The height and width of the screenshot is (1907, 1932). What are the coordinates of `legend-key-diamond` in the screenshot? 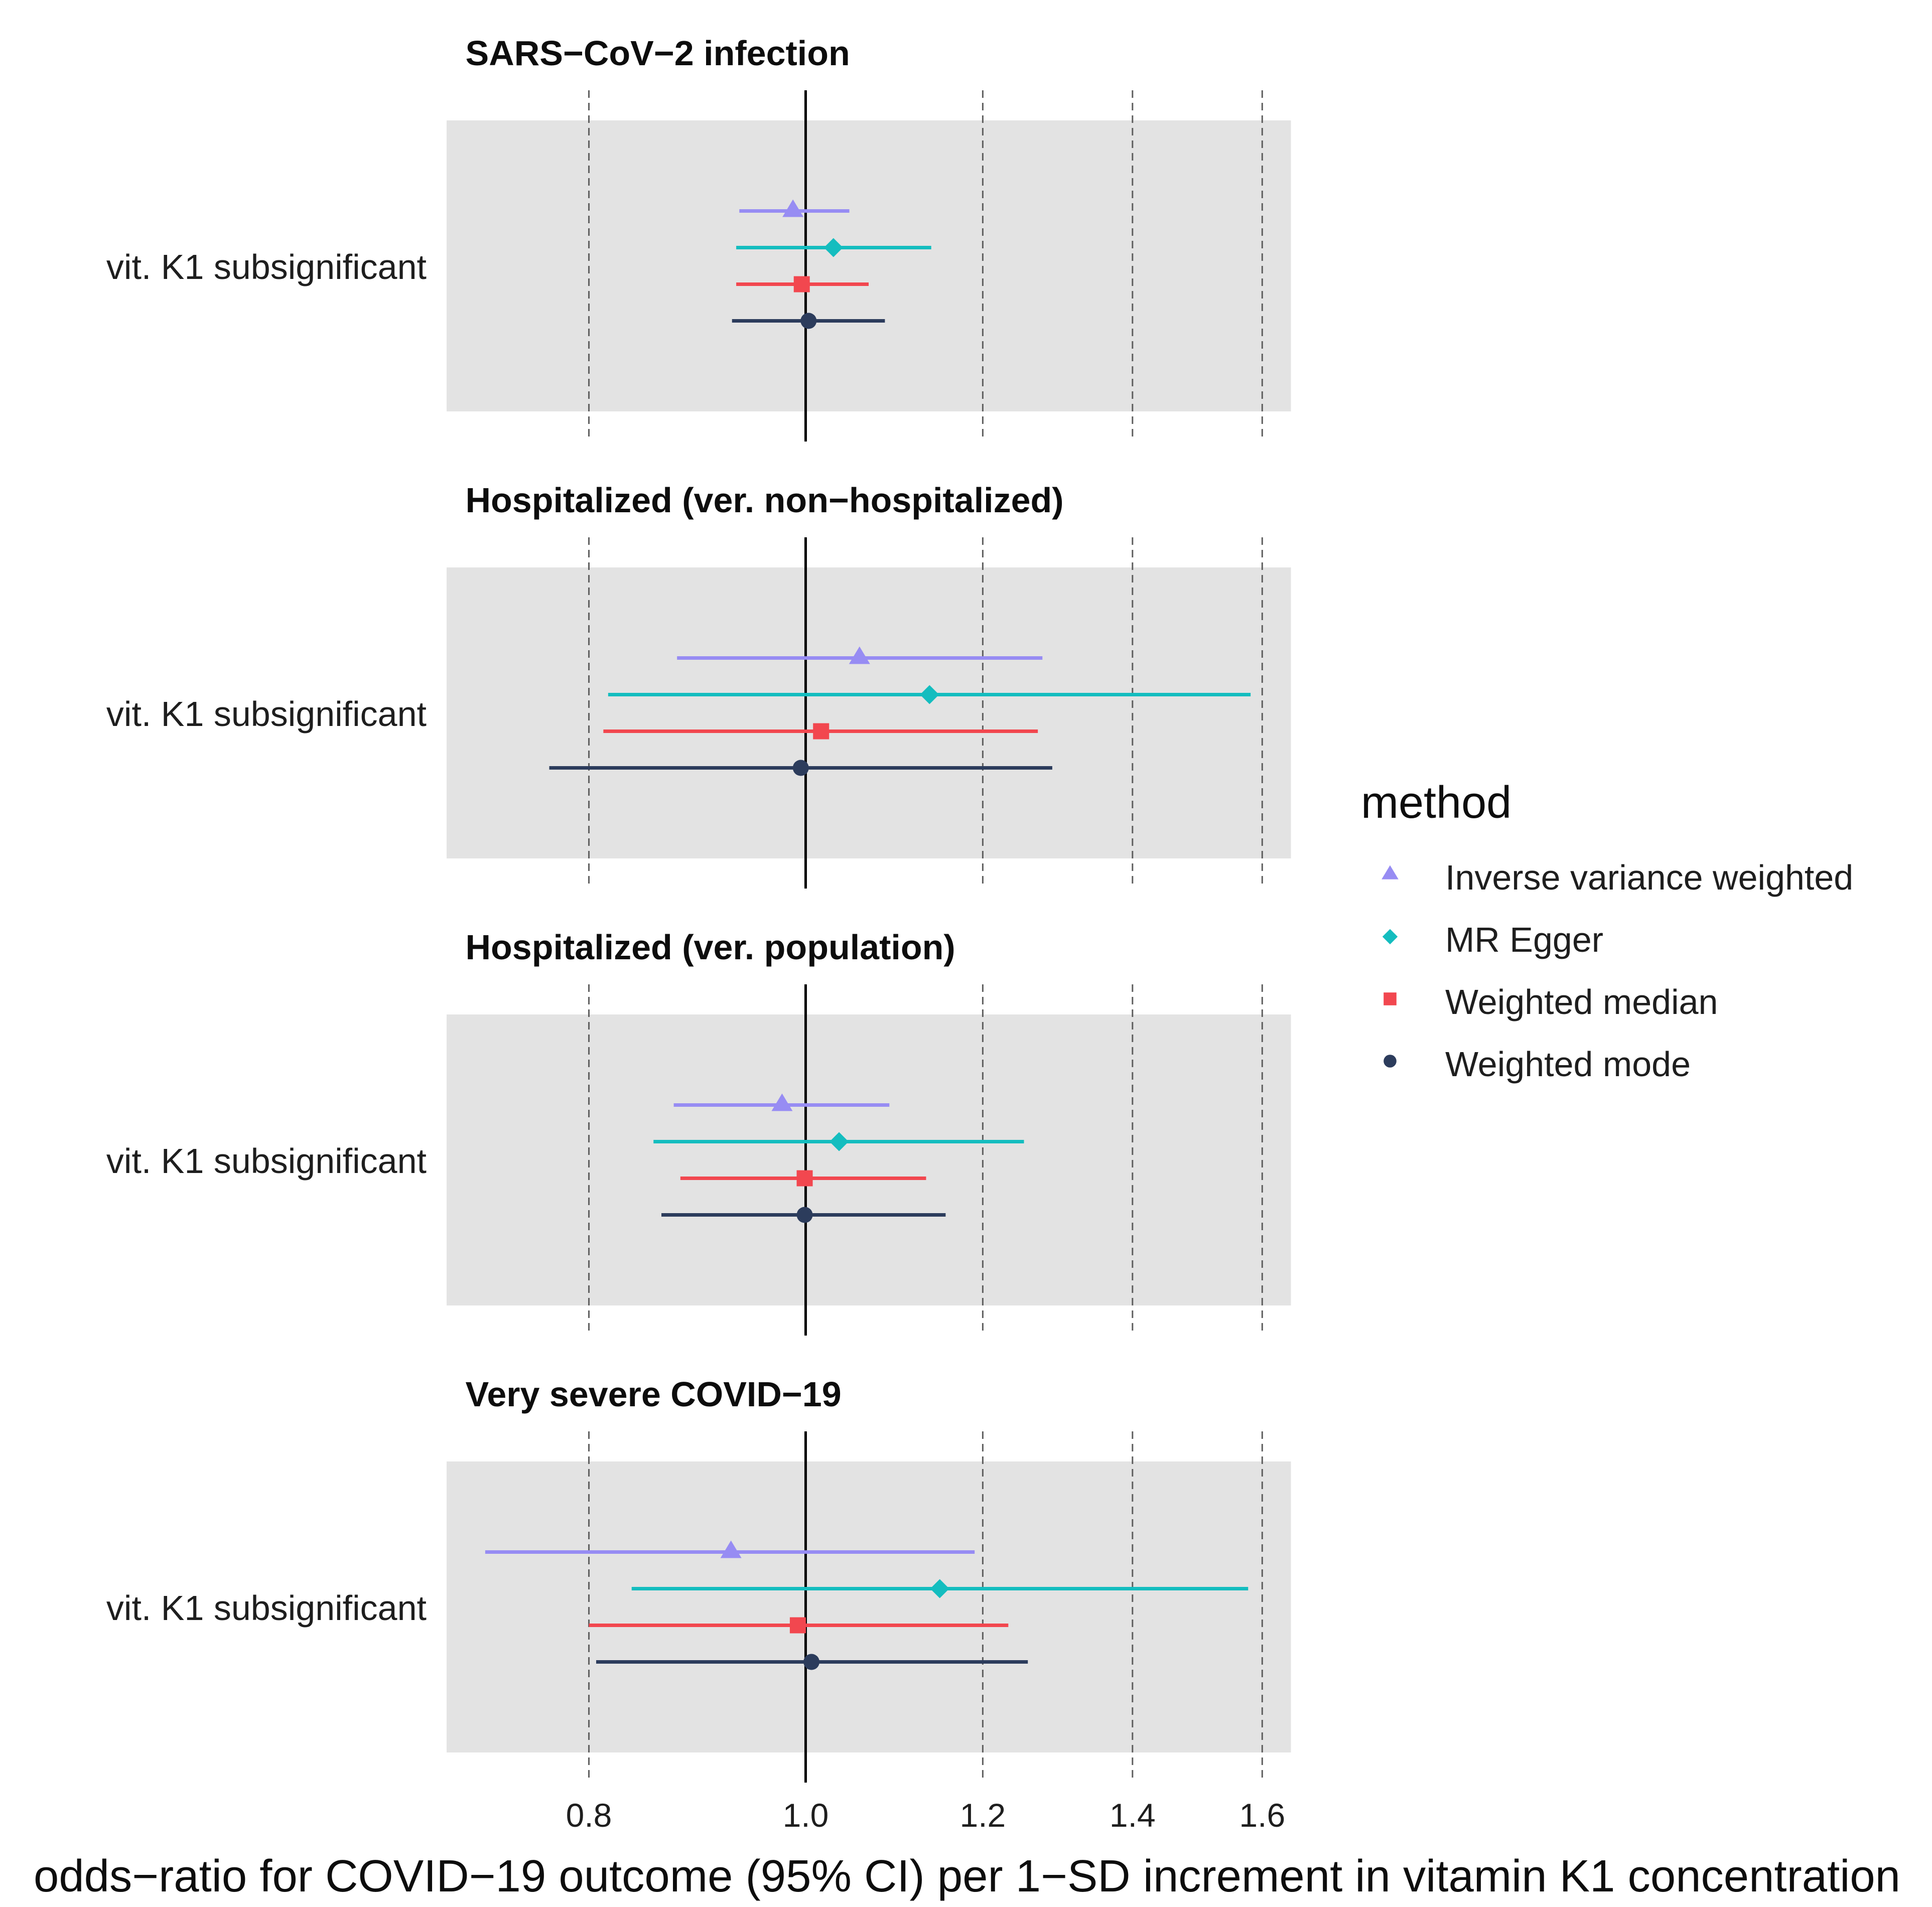 It's located at (1390, 937).